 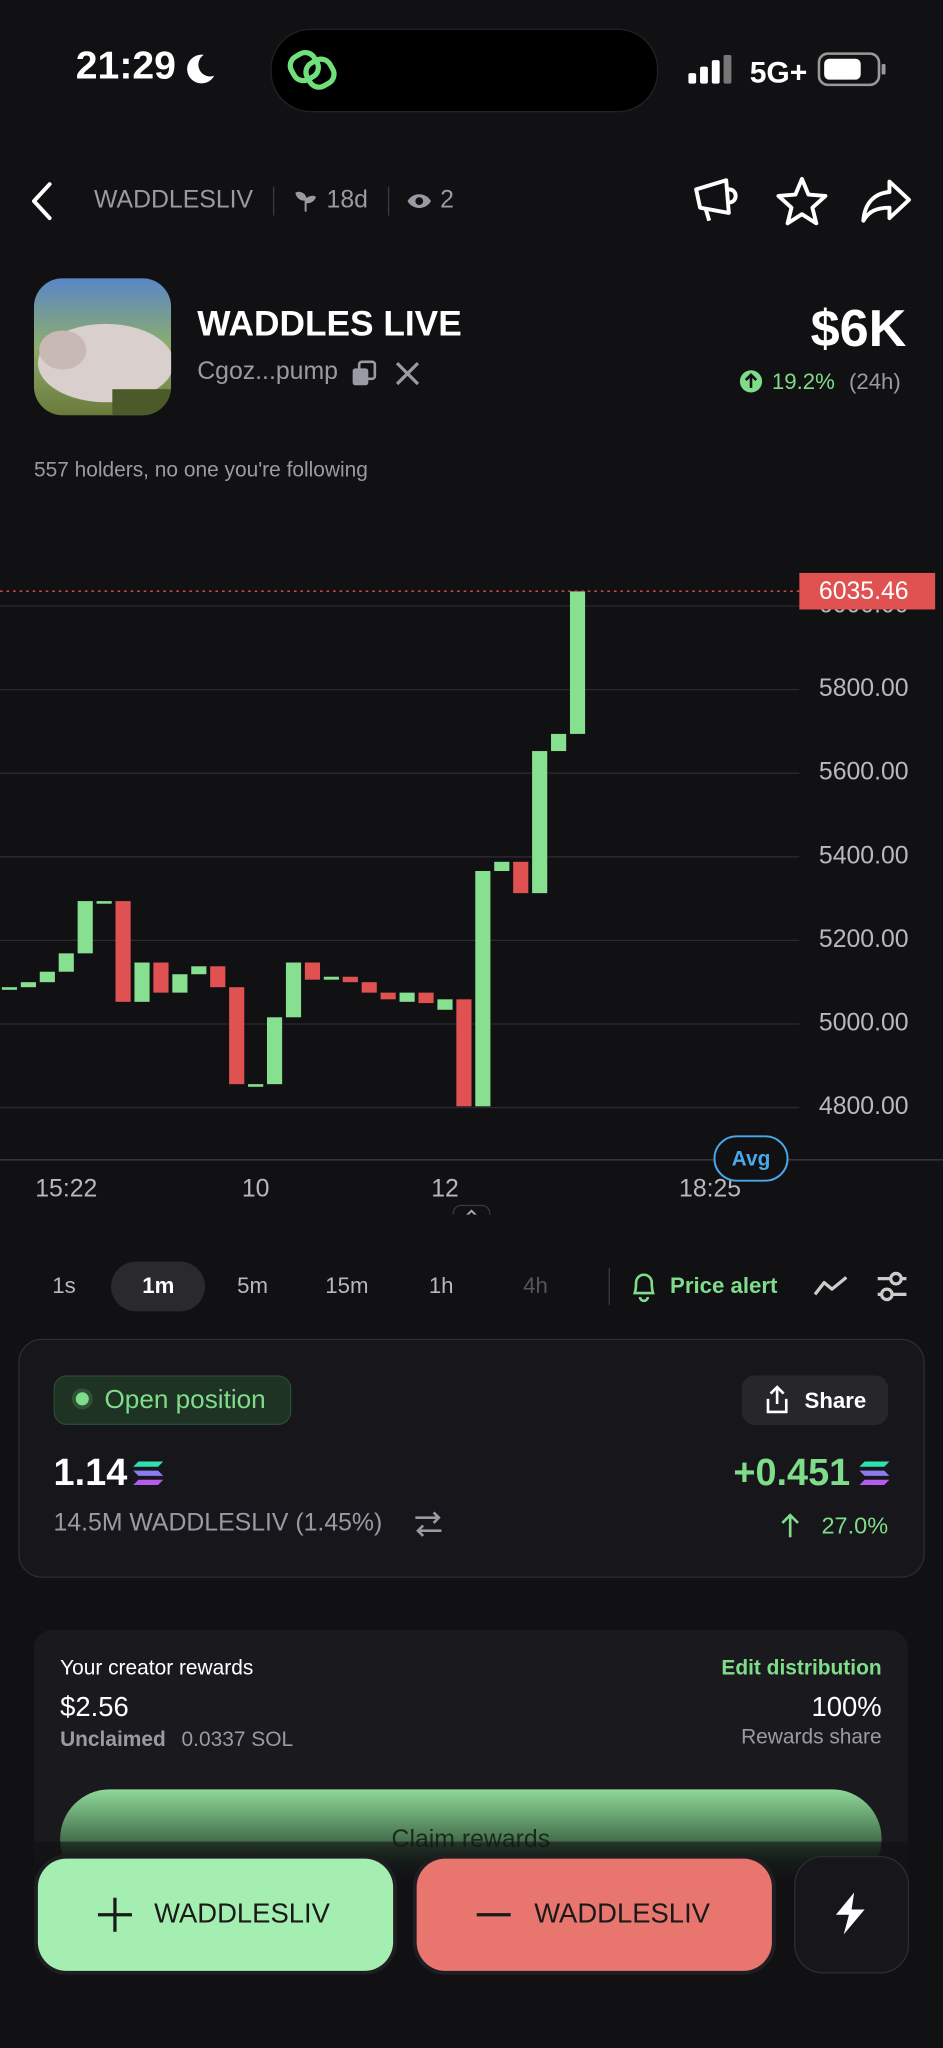 I want to click on x-tick-label: 15:22, so click(x=66, y=1188).